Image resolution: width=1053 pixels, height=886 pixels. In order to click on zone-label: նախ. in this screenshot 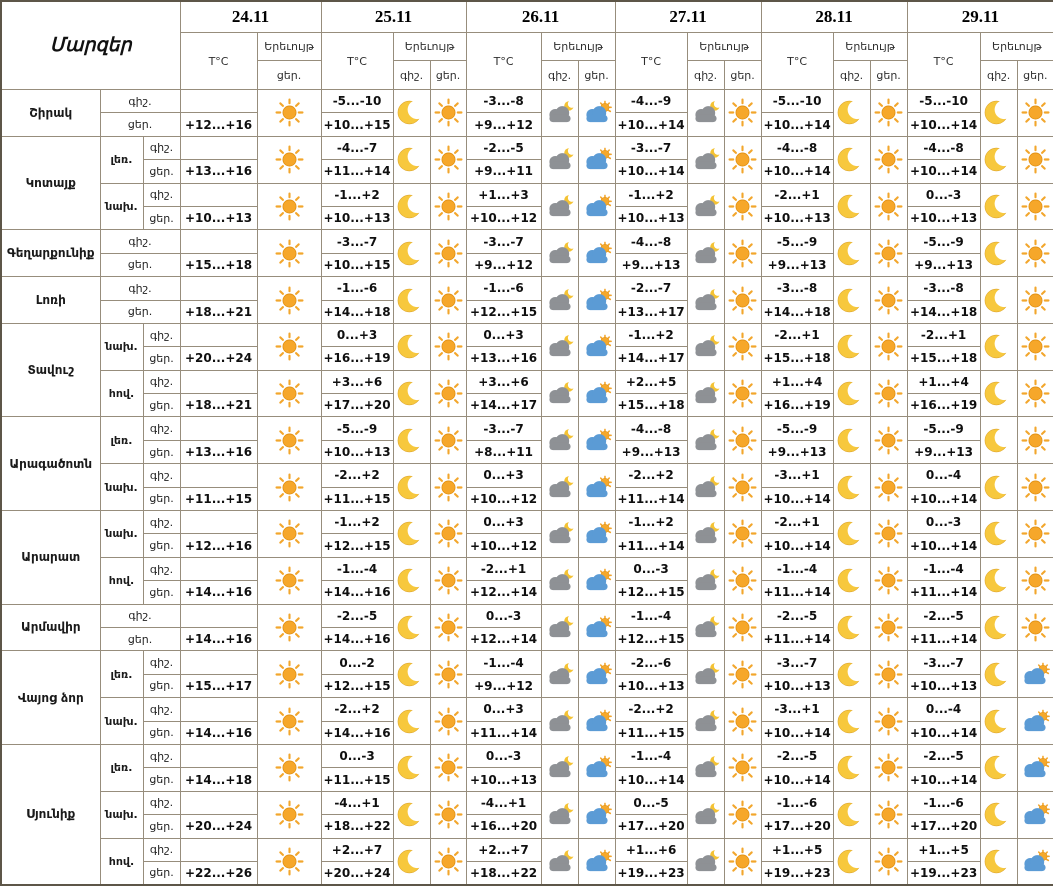, I will do `click(121, 206)`.